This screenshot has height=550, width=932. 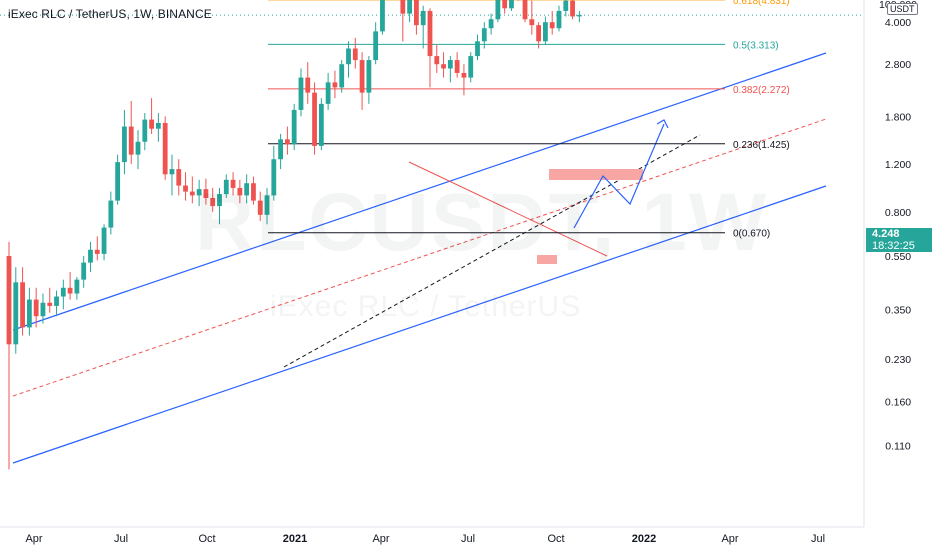 I want to click on resistance-zone, so click(x=596, y=174).